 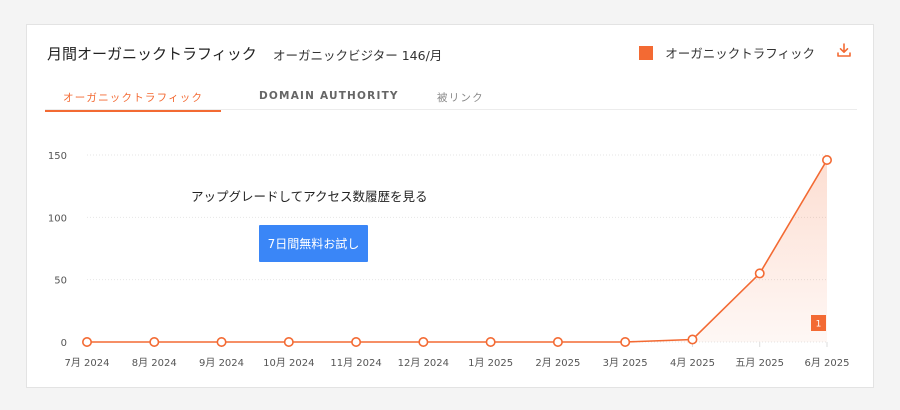 What do you see at coordinates (64, 343) in the screenshot?
I see `y-tick-label: 0` at bounding box center [64, 343].